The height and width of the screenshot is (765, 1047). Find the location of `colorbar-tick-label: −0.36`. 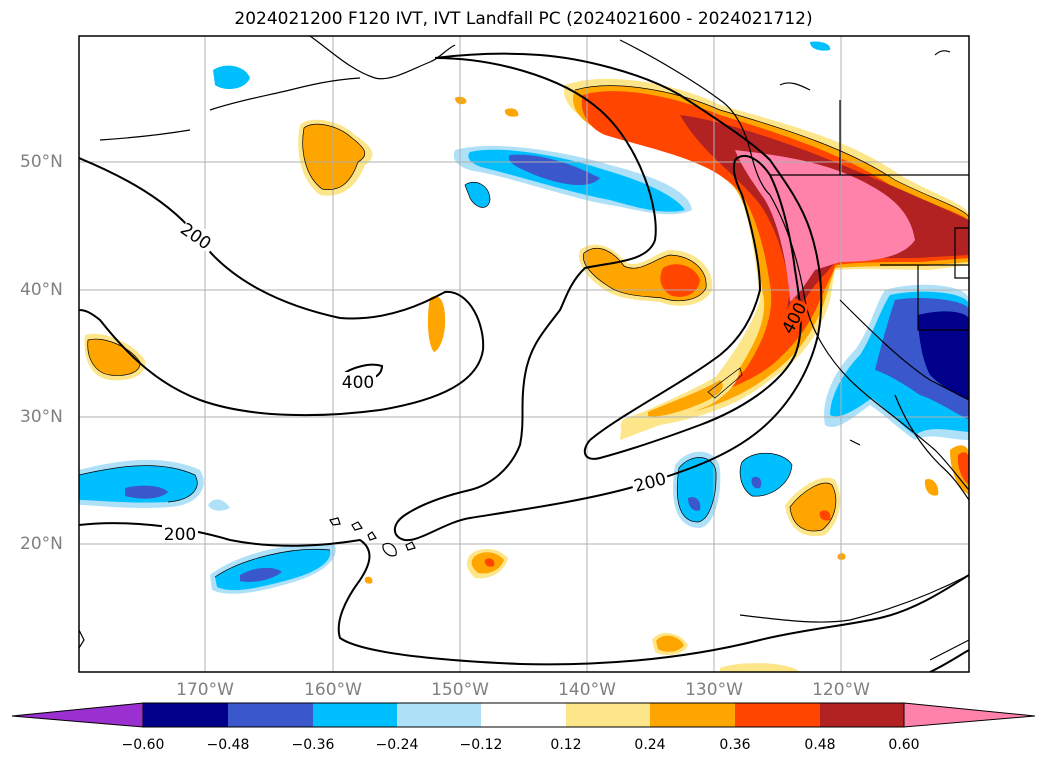

colorbar-tick-label: −0.36 is located at coordinates (313, 745).